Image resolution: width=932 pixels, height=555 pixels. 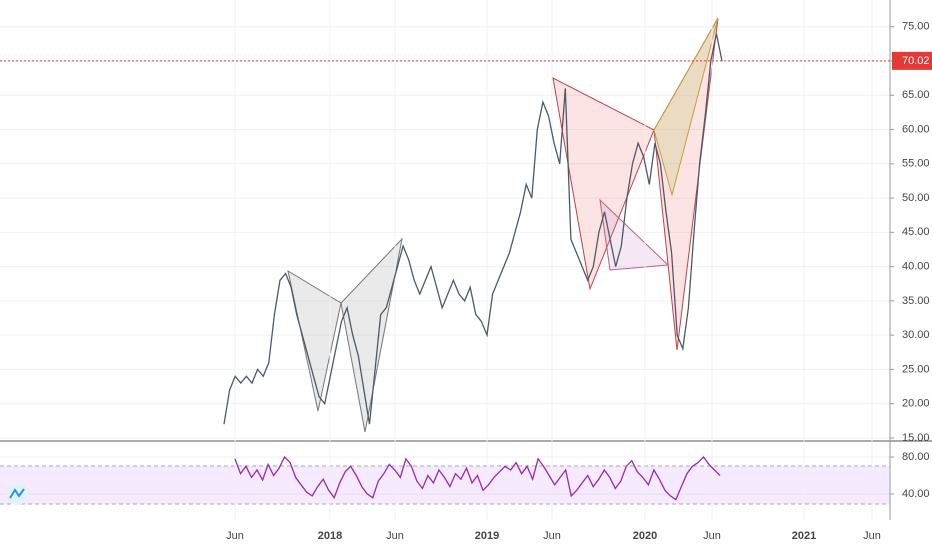 I want to click on y-tick-label: 50.00, so click(x=916, y=198).